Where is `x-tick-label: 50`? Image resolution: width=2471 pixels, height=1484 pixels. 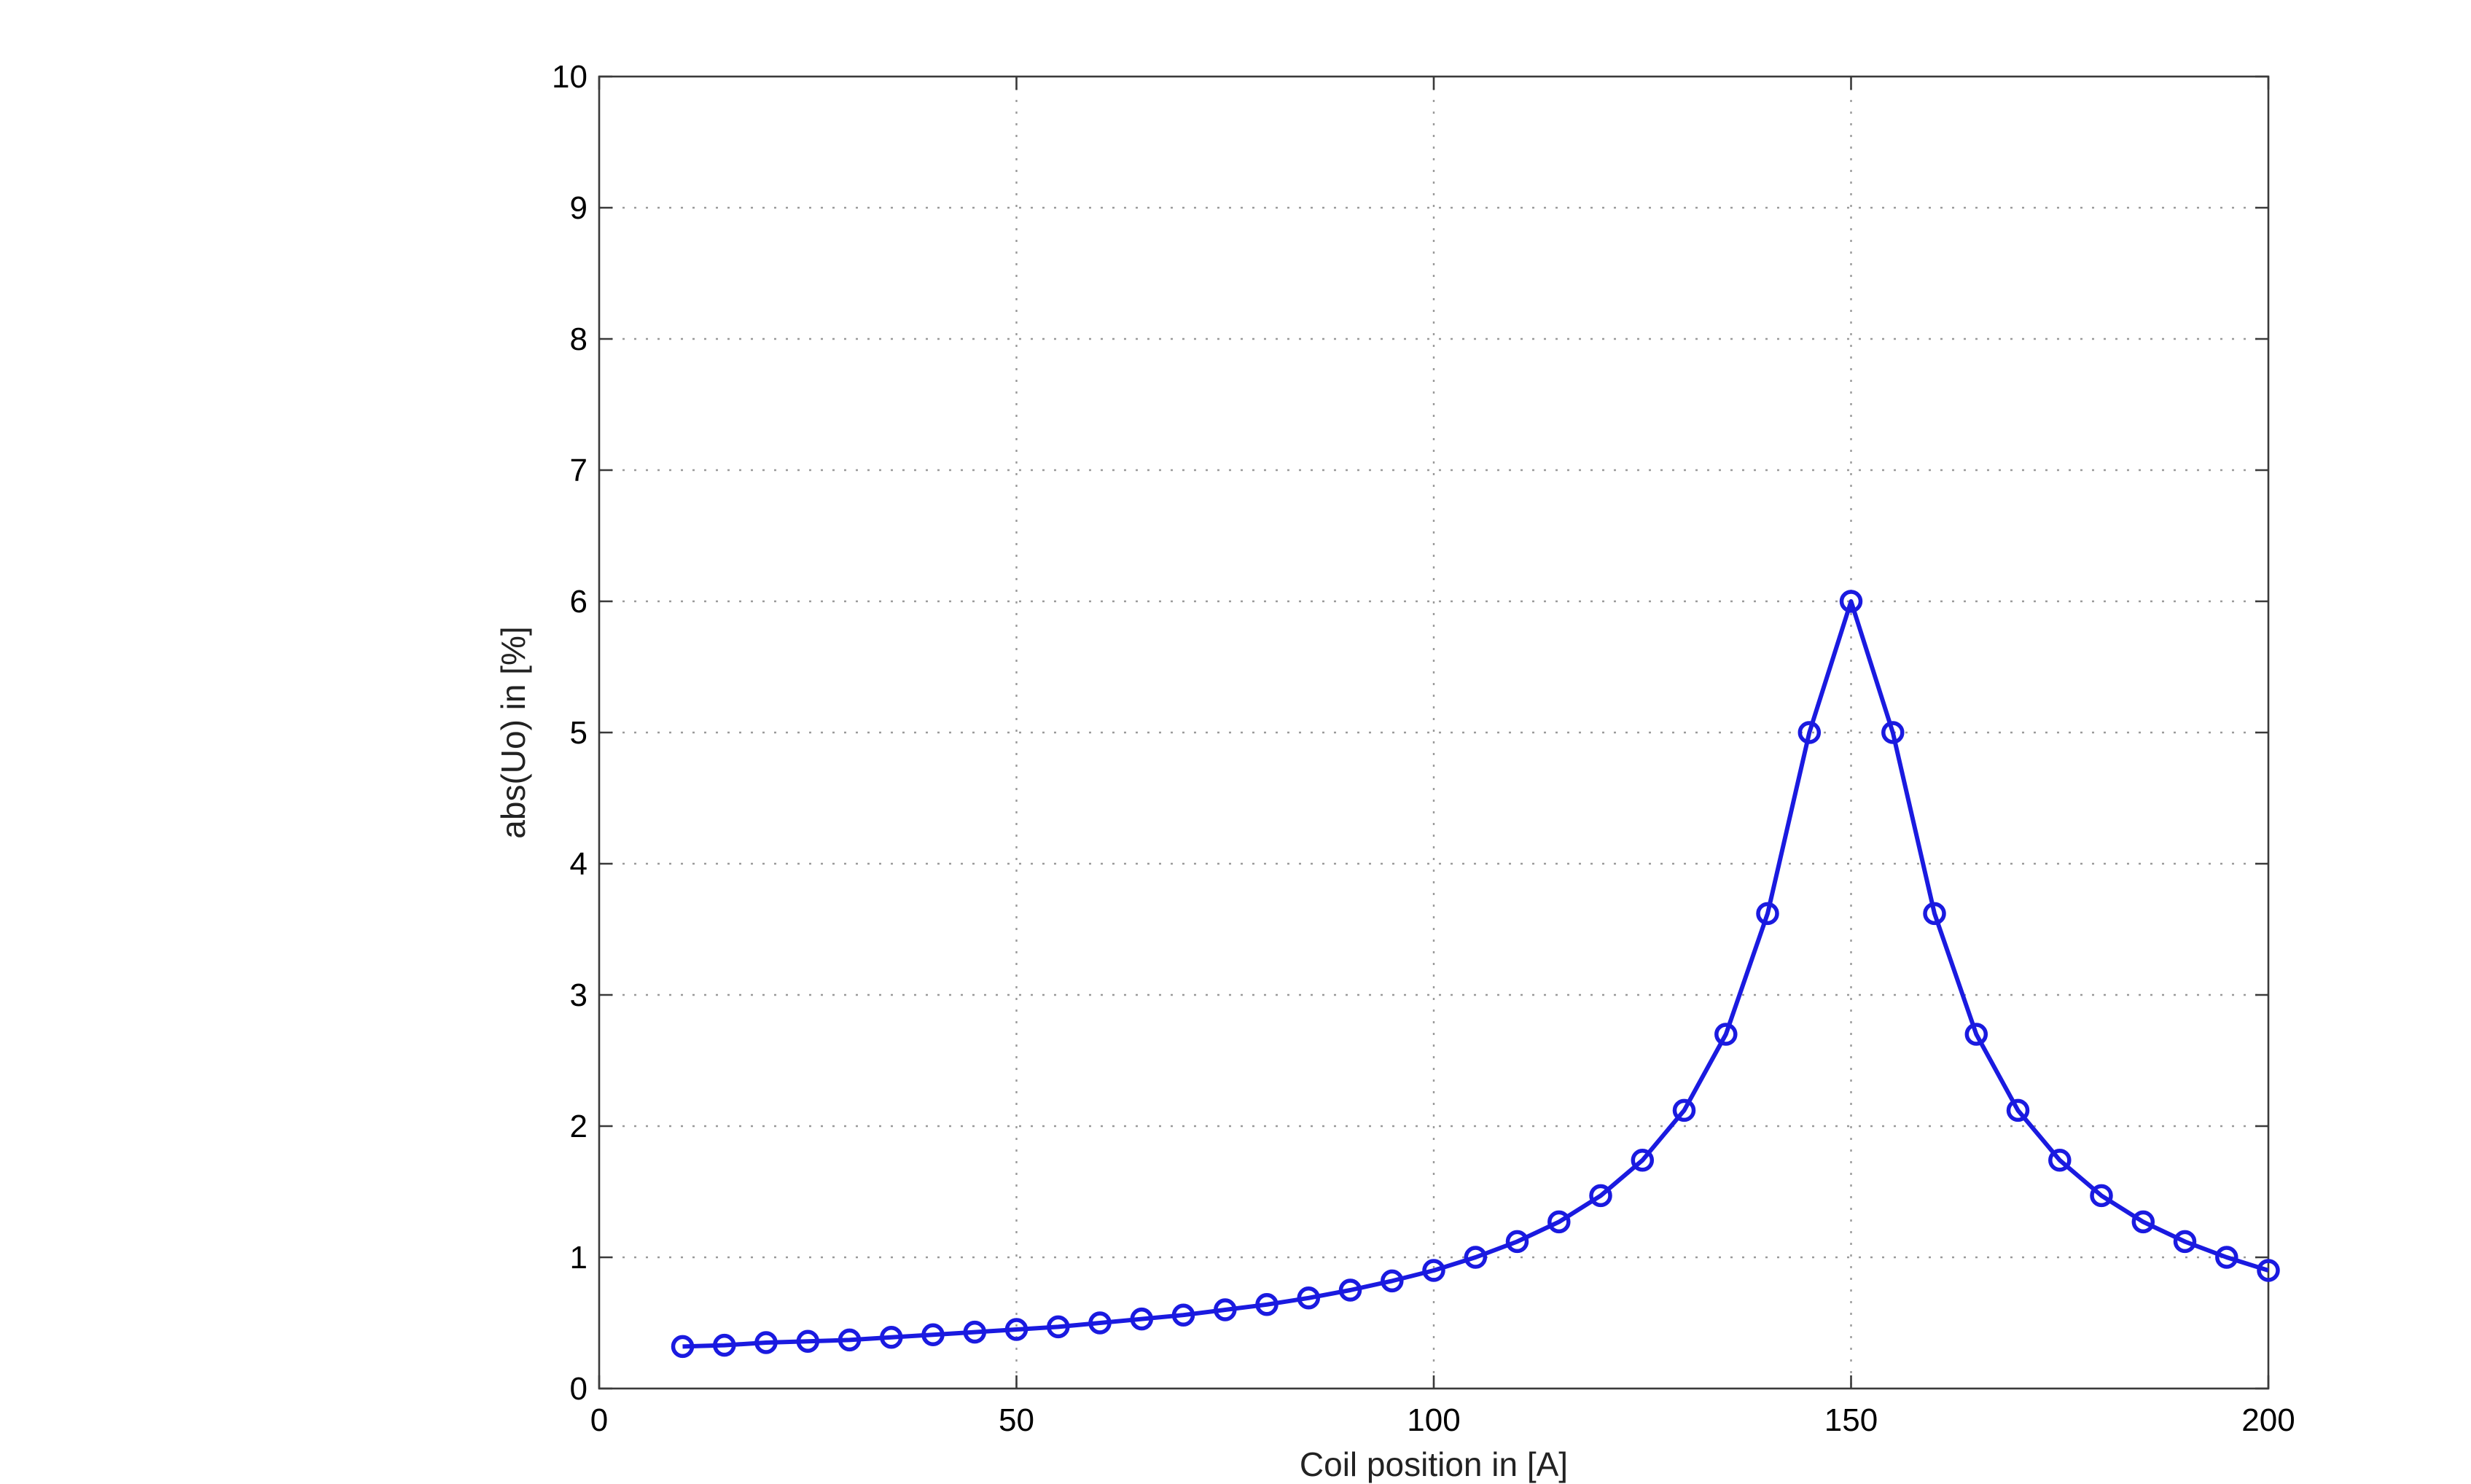
x-tick-label: 50 is located at coordinates (1017, 1420).